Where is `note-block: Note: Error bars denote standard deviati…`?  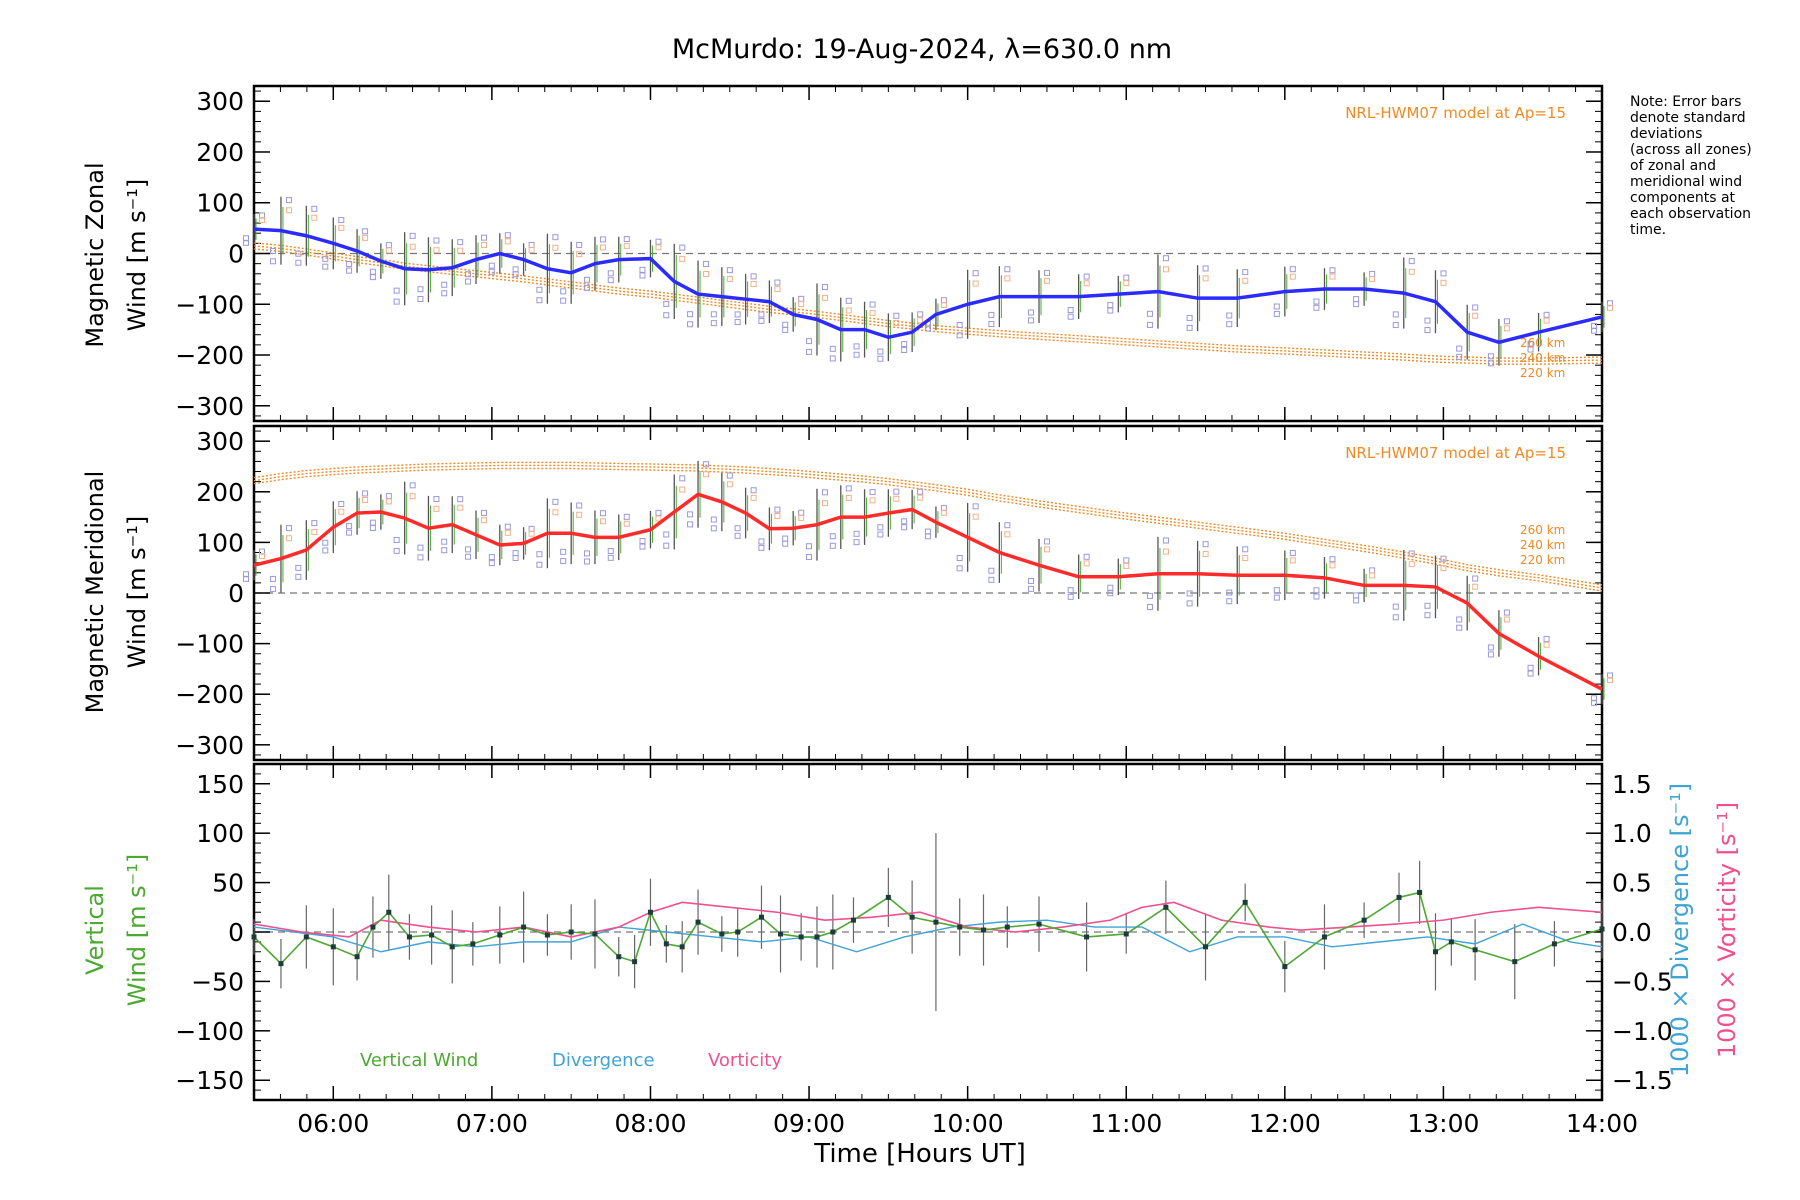 note-block: Note: Error bars denote standard deviati… is located at coordinates (1691, 166).